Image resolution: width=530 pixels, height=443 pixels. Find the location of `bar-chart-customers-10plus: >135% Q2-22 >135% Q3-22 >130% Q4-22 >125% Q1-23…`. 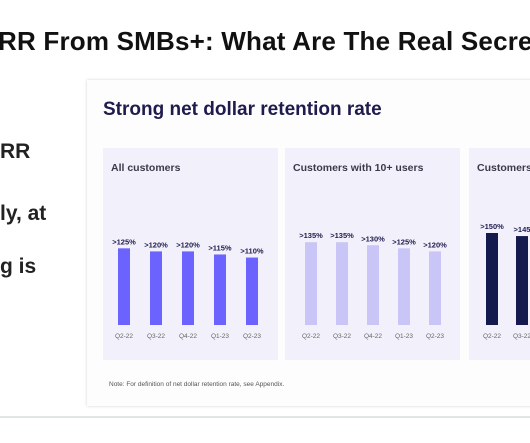

bar-chart-customers-10plus: >135% Q2-22 >135% Q3-22 >130% Q4-22 >125% Q1-23… is located at coordinates (373, 285).